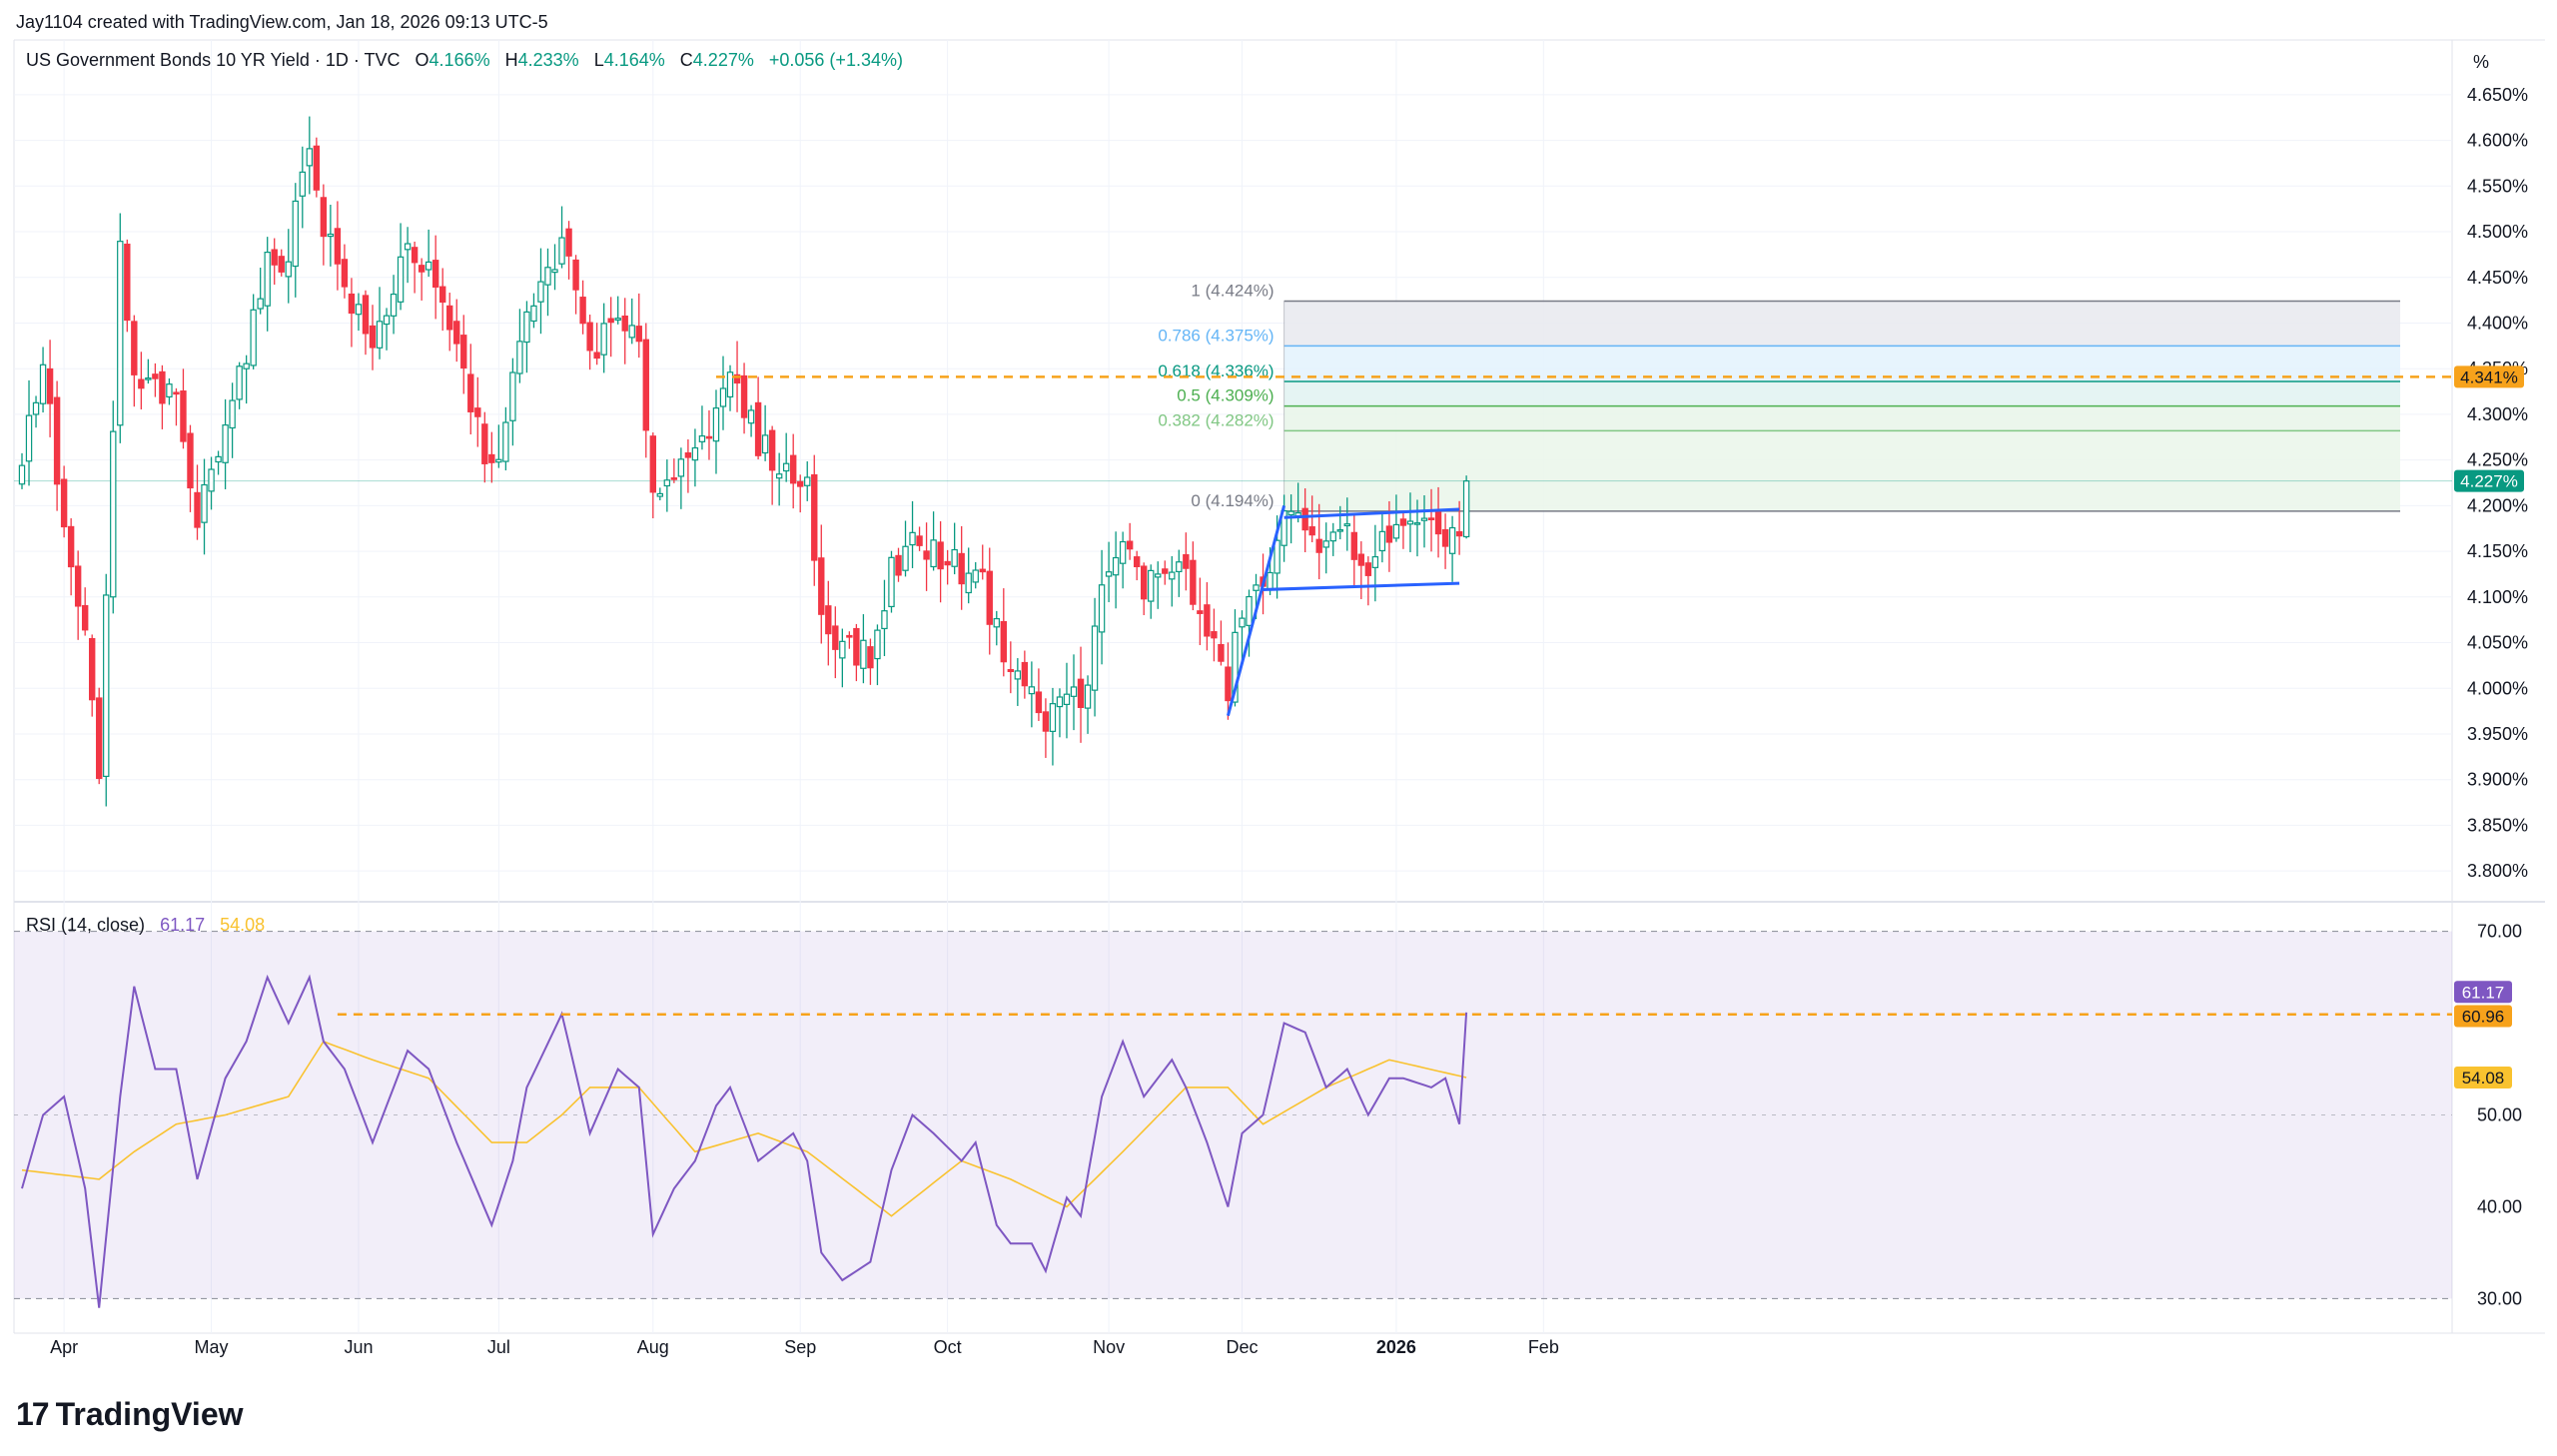 This screenshot has height=1456, width=2557. I want to click on fib-zone, so click(1841, 418).